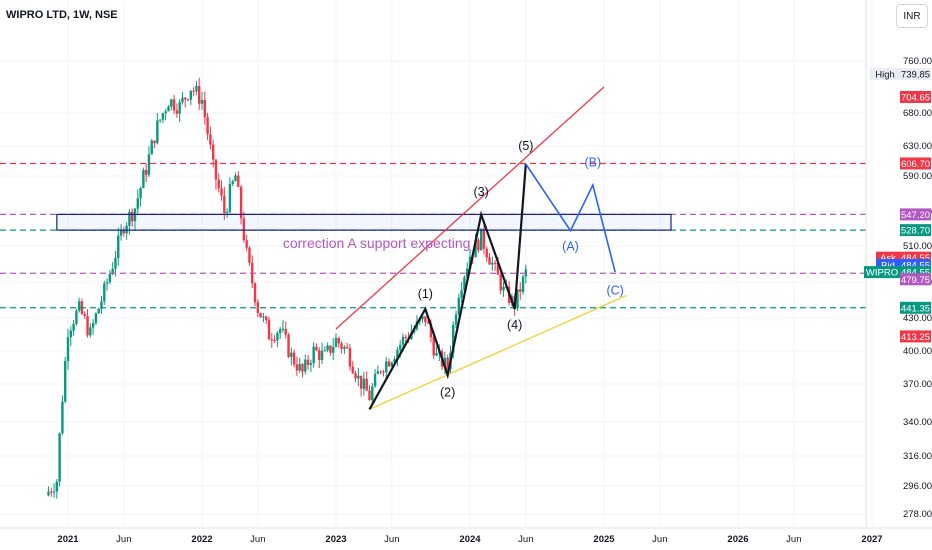 The width and height of the screenshot is (932, 550). I want to click on price-tick-label: 510.00, so click(917, 246).